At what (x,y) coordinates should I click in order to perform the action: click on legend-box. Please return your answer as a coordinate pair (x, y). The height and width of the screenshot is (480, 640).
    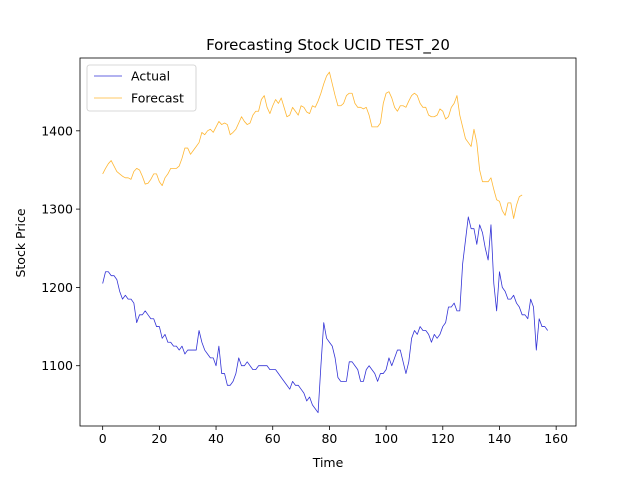
    Looking at the image, I should click on (141, 88).